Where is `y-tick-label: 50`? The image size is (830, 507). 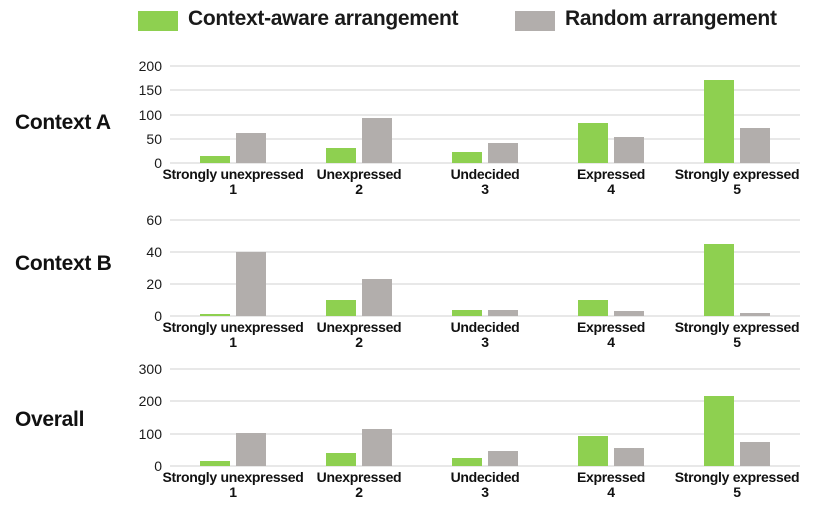
y-tick-label: 50 is located at coordinates (154, 138).